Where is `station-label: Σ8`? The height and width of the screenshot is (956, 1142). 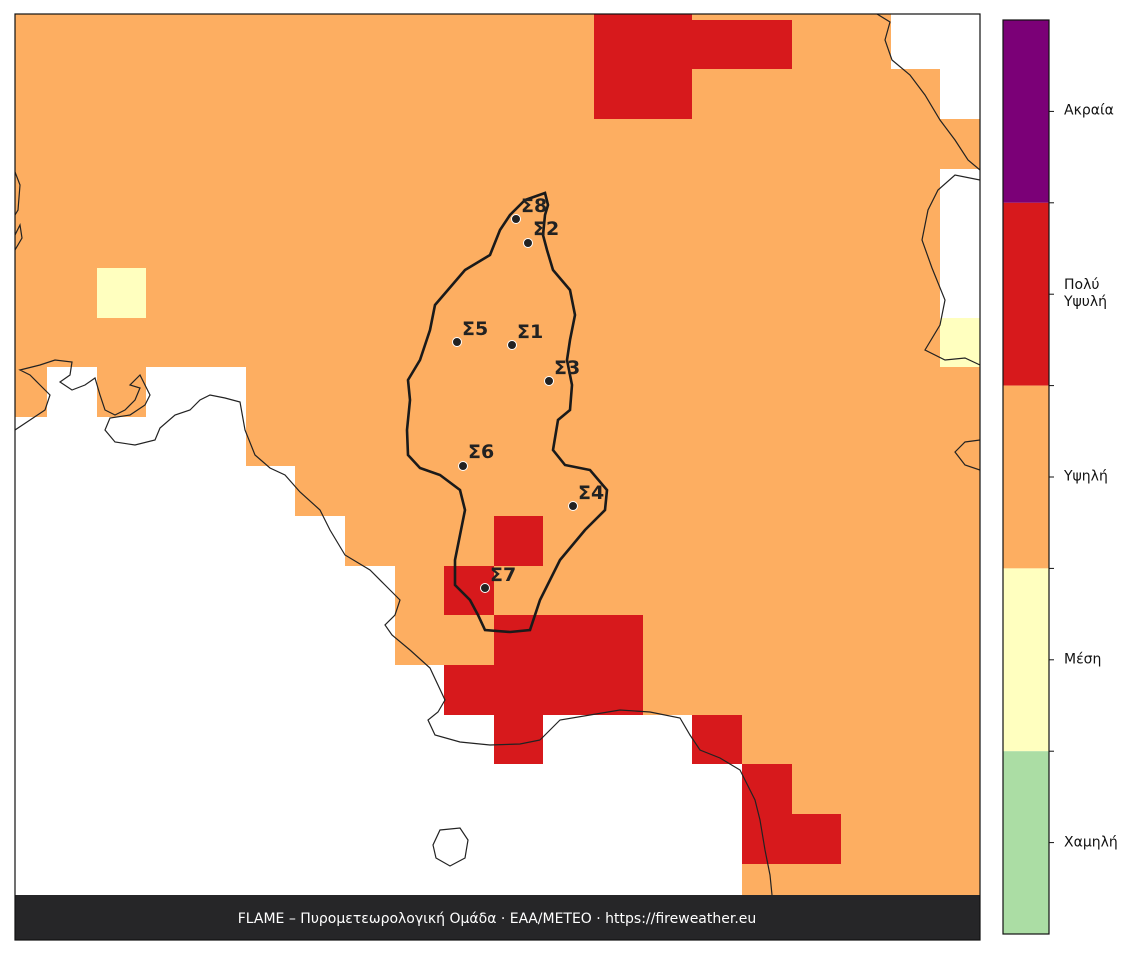 station-label: Σ8 is located at coordinates (534, 206).